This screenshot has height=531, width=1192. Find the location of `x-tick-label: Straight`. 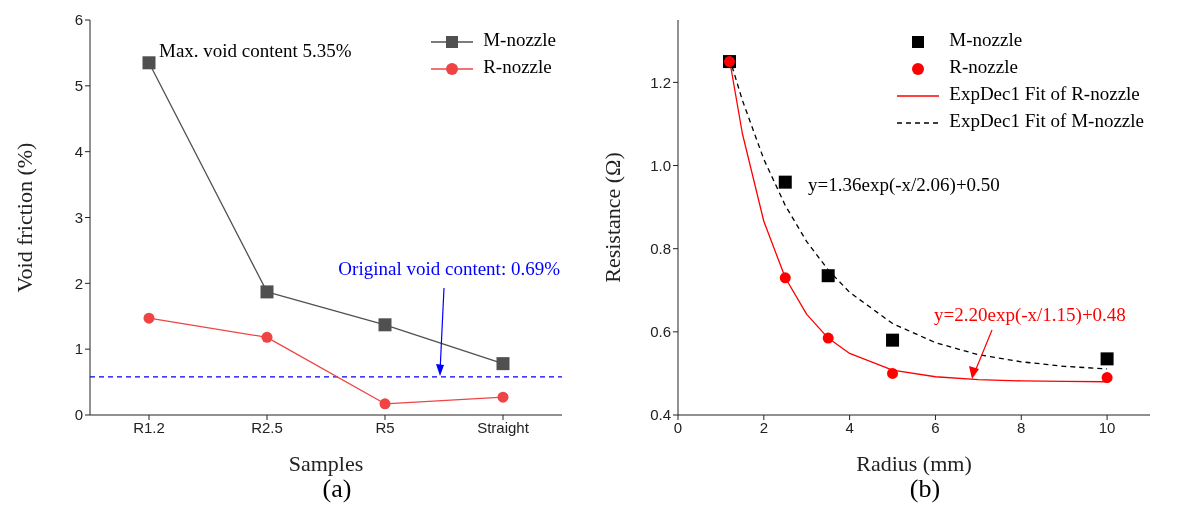

x-tick-label: Straight is located at coordinates (503, 427).